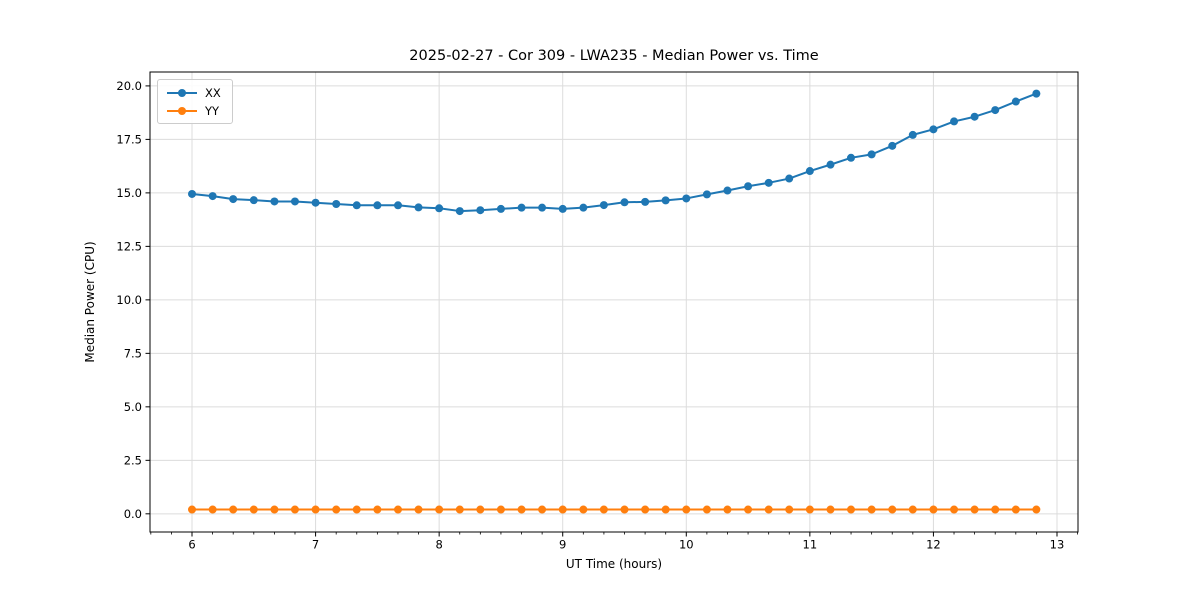  Describe the element at coordinates (133, 514) in the screenshot. I see `y-tick-label: 0.0` at that location.